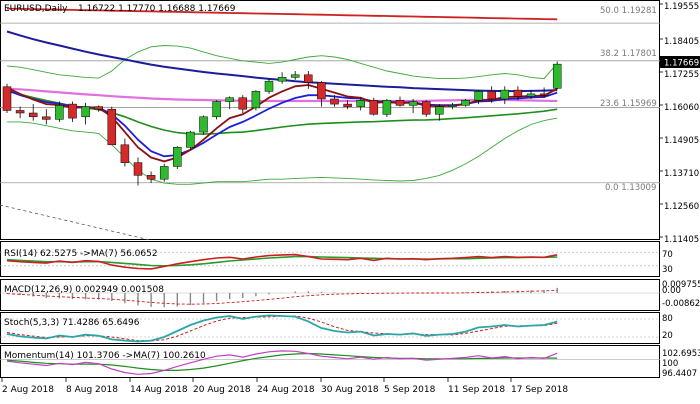 This screenshot has height=404, width=700. What do you see at coordinates (628, 54) in the screenshot?
I see `fib-label-38: 38.2 1.17801` at bounding box center [628, 54].